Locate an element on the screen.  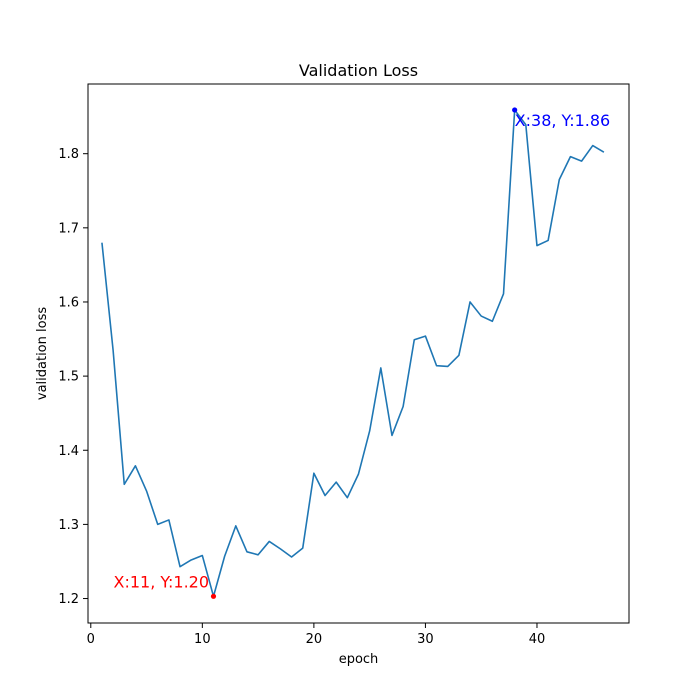
y-tick-label: 1.2 is located at coordinates (68, 599).